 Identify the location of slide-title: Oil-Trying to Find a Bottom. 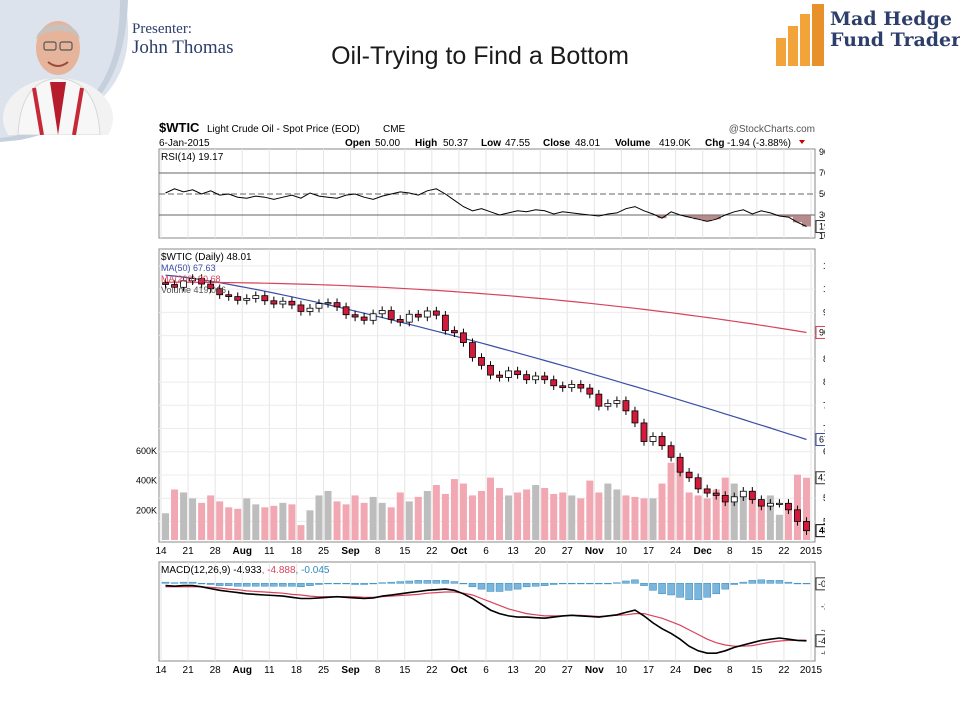
(480, 56).